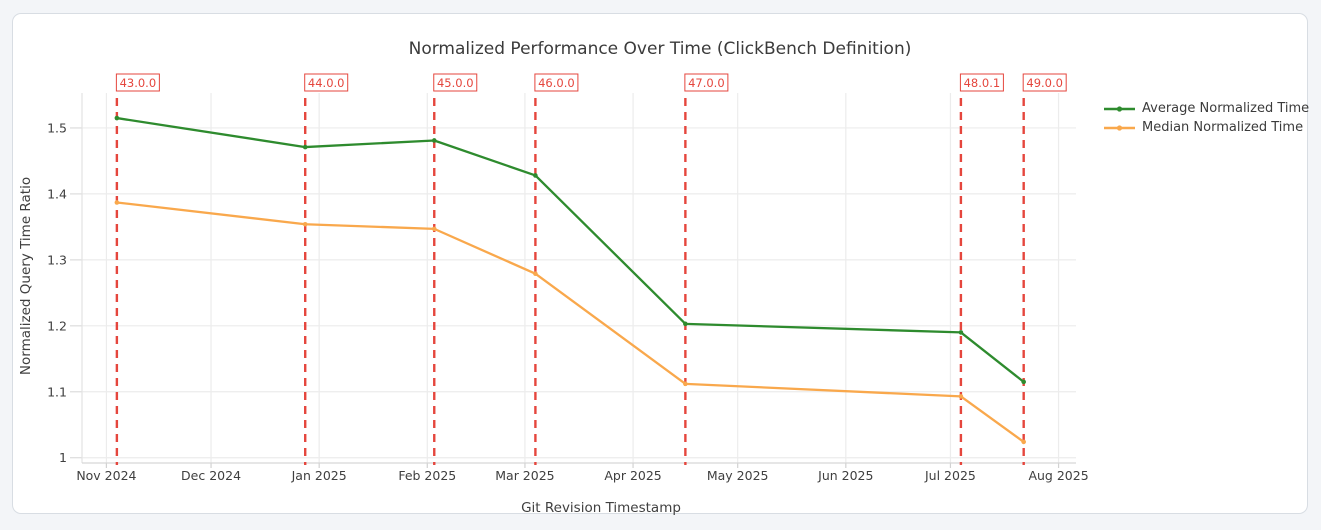 This screenshot has height=530, width=1321. I want to click on x-tick-label: May 2025, so click(738, 475).